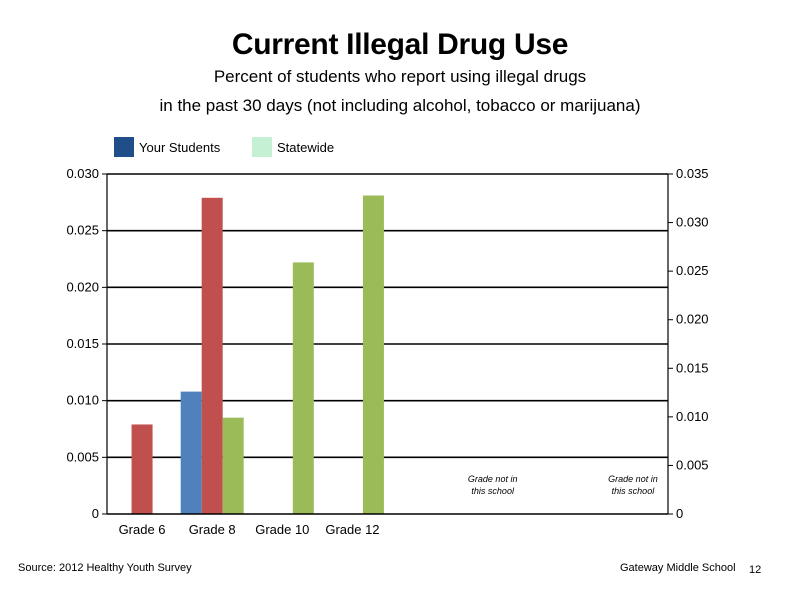 This screenshot has height=600, width=800. What do you see at coordinates (262, 147) in the screenshot?
I see `legend-swatch-statewide` at bounding box center [262, 147].